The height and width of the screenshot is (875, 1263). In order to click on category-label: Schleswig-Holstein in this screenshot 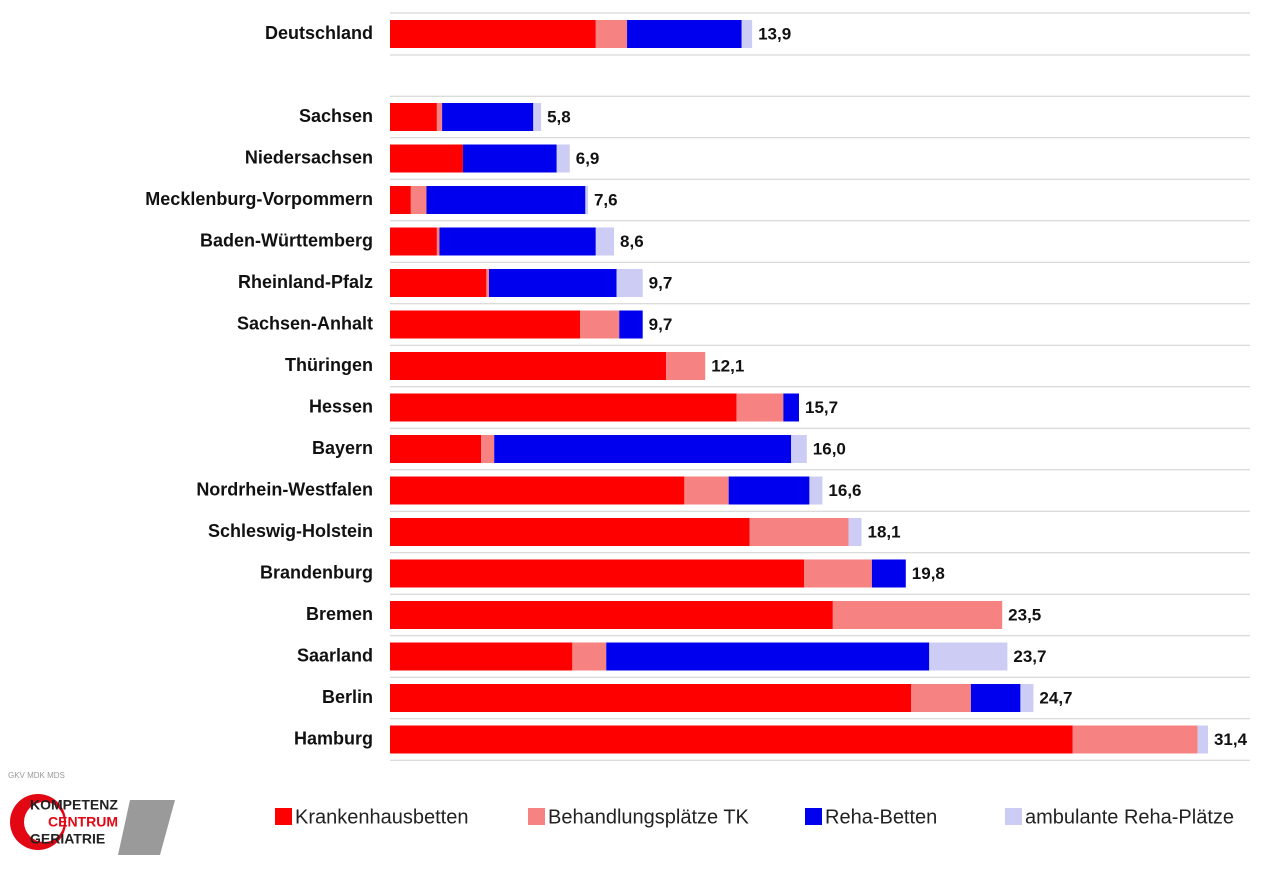, I will do `click(290, 531)`.